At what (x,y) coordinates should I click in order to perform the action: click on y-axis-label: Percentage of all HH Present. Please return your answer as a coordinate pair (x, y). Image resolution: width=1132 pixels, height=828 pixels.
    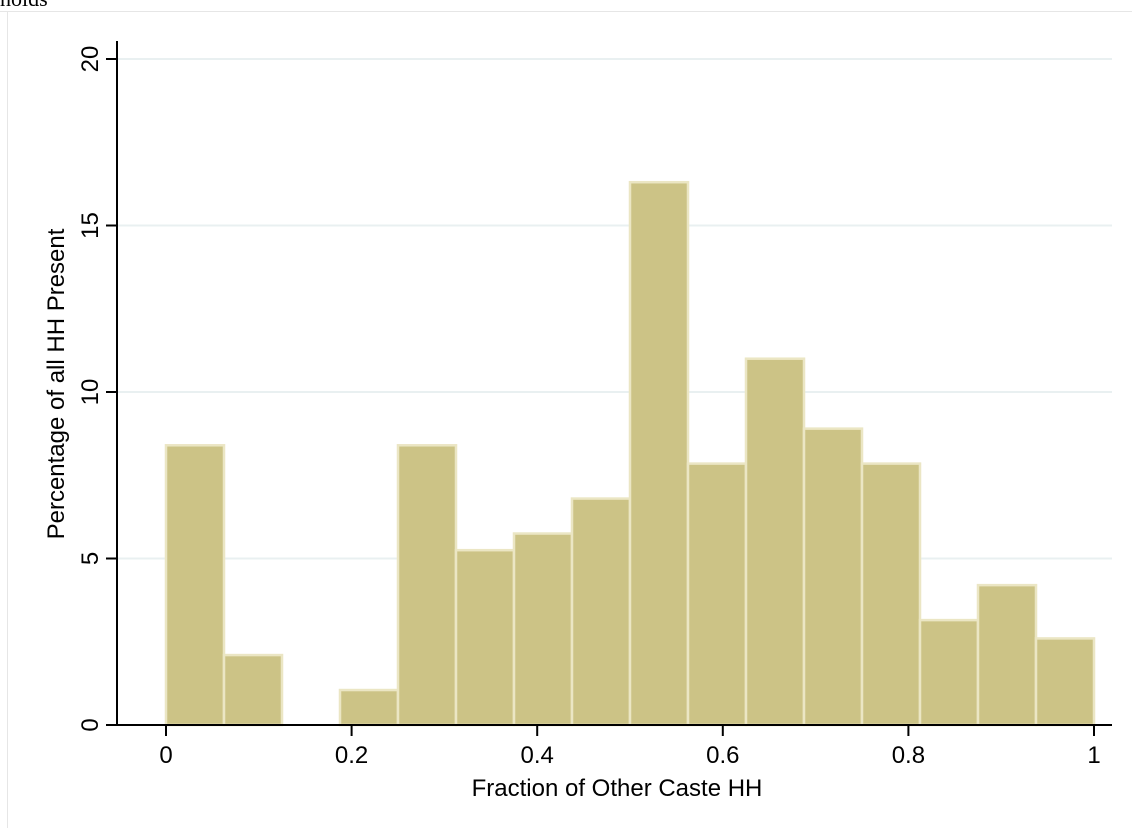
    Looking at the image, I should click on (56, 383).